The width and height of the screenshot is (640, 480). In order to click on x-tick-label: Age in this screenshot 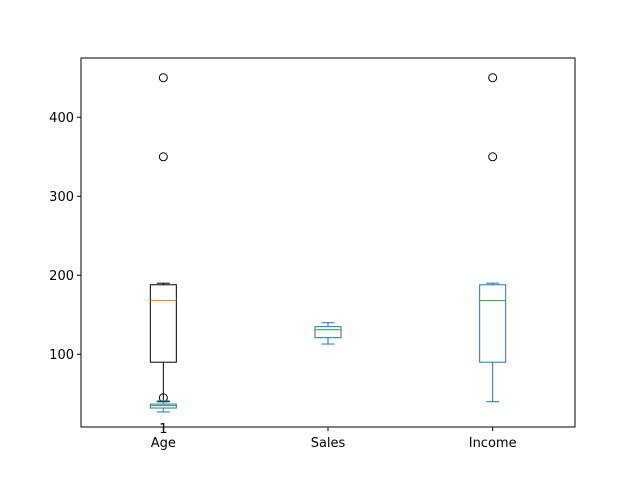, I will do `click(163, 443)`.